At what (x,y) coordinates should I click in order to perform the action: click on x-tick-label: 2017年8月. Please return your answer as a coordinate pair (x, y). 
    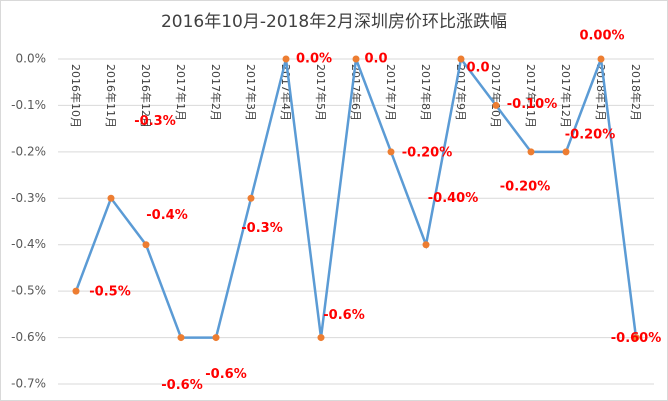
    Looking at the image, I should click on (426, 92).